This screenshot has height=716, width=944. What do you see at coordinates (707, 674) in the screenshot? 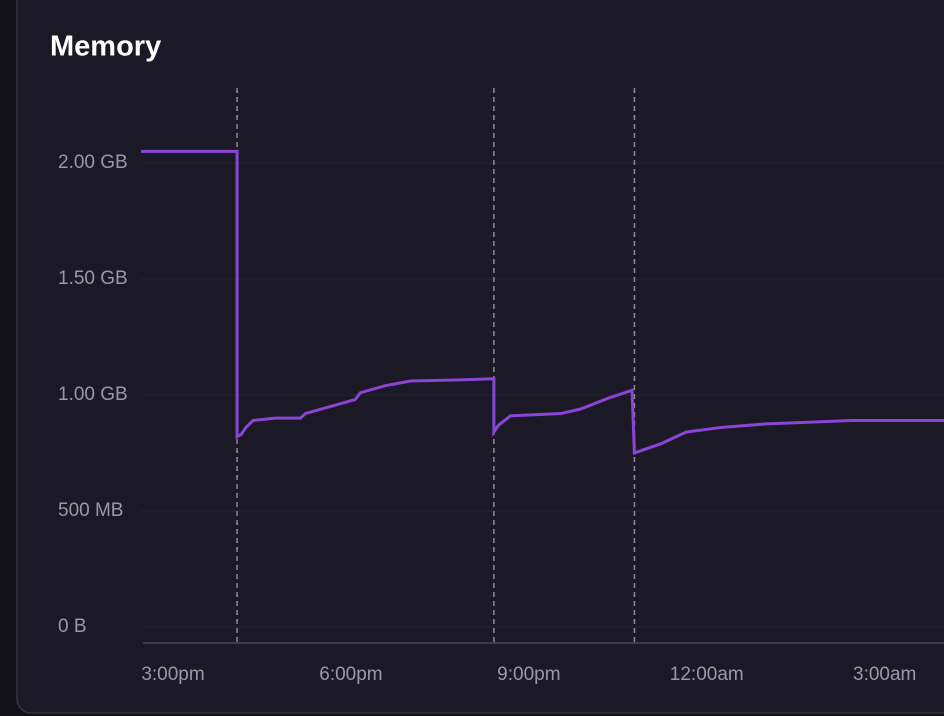
I see `x-tick-label: 12:00am` at bounding box center [707, 674].